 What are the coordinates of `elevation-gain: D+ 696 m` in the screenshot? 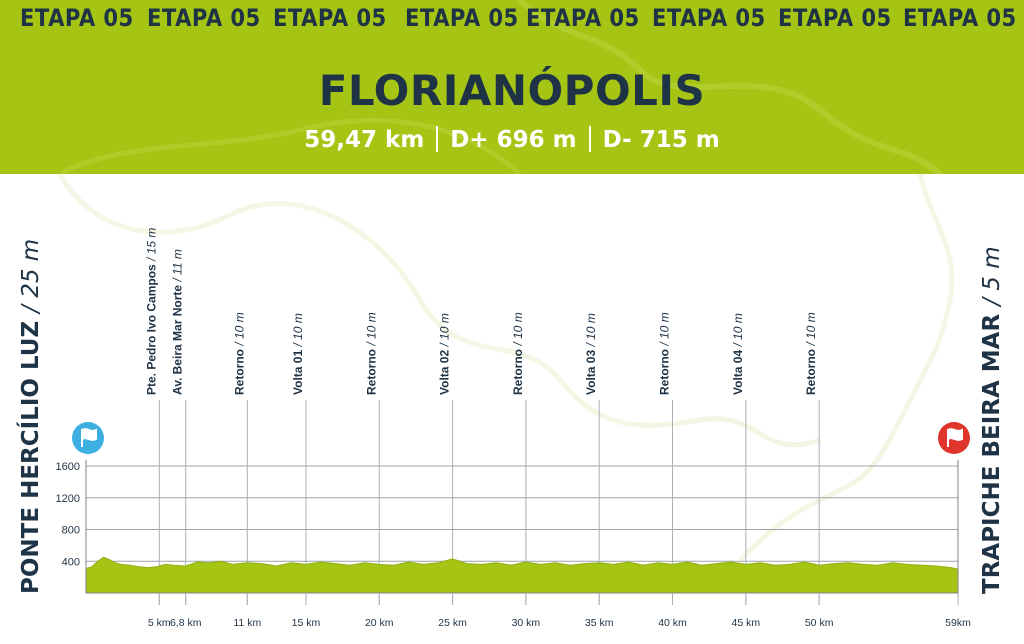 It's located at (513, 140).